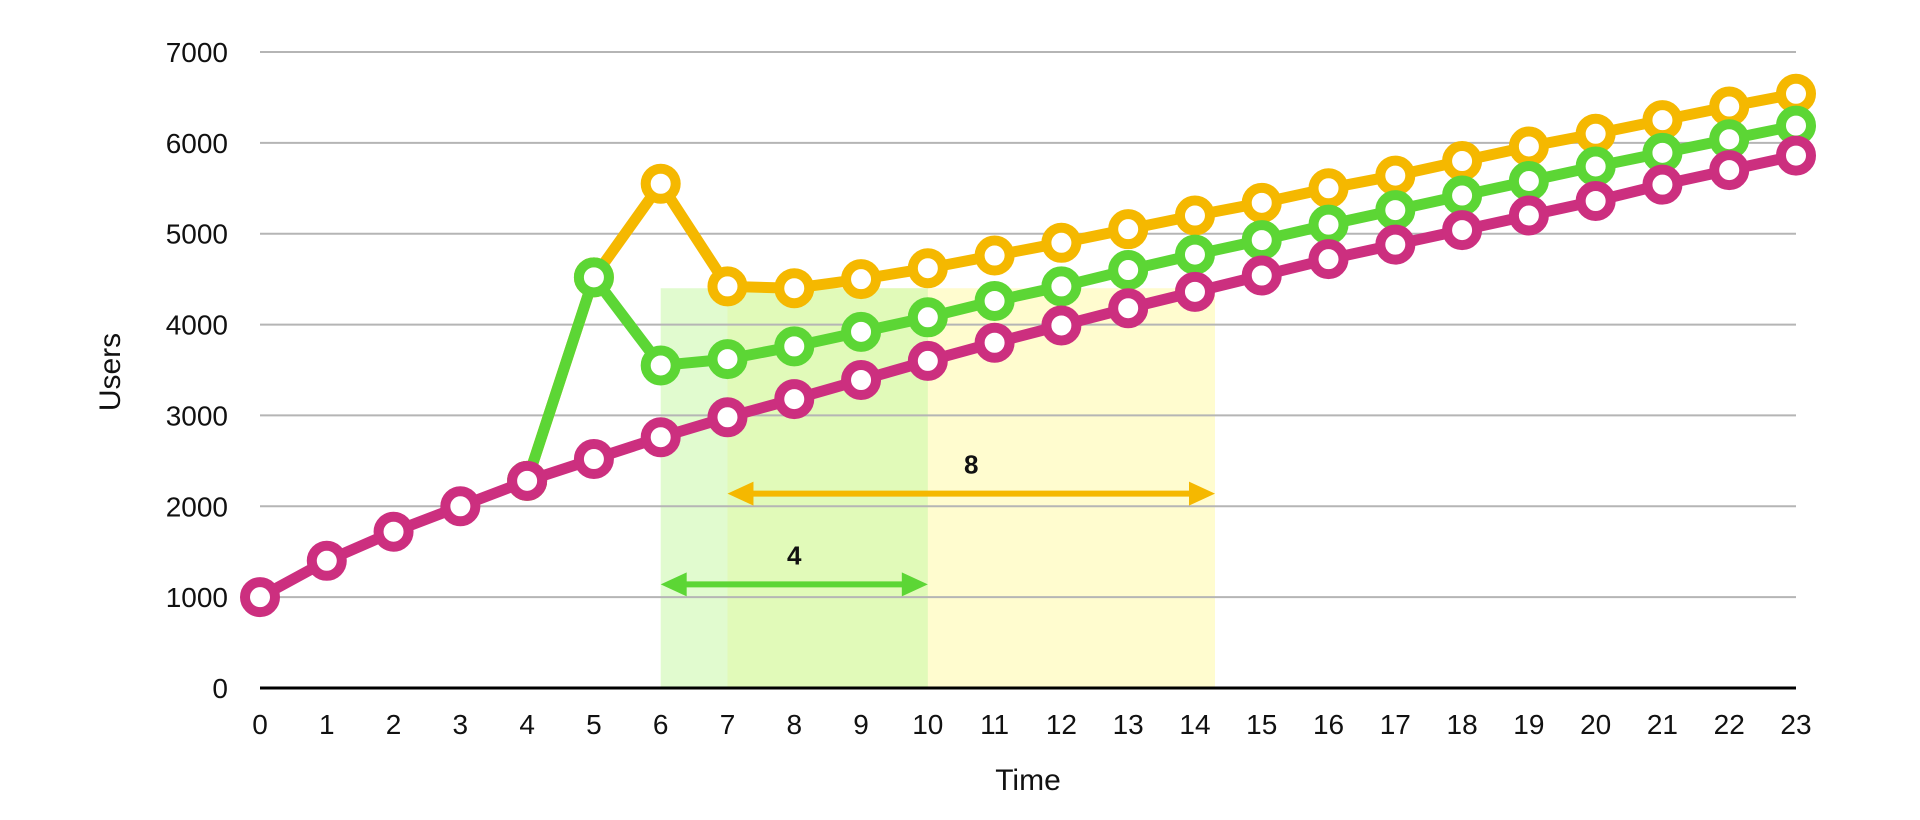 The image size is (1920, 820). What do you see at coordinates (1462, 724) in the screenshot?
I see `x-tick-label: 18` at bounding box center [1462, 724].